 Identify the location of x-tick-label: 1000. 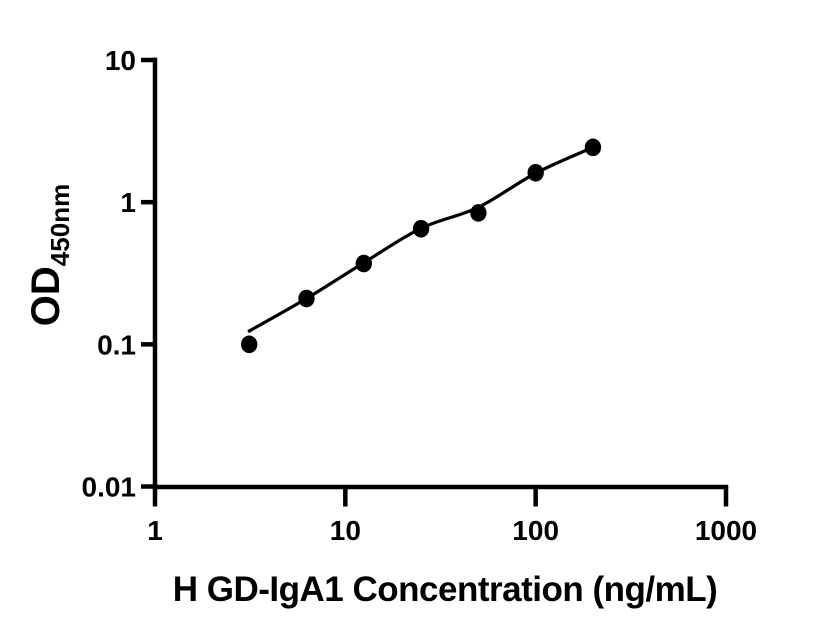
(726, 530).